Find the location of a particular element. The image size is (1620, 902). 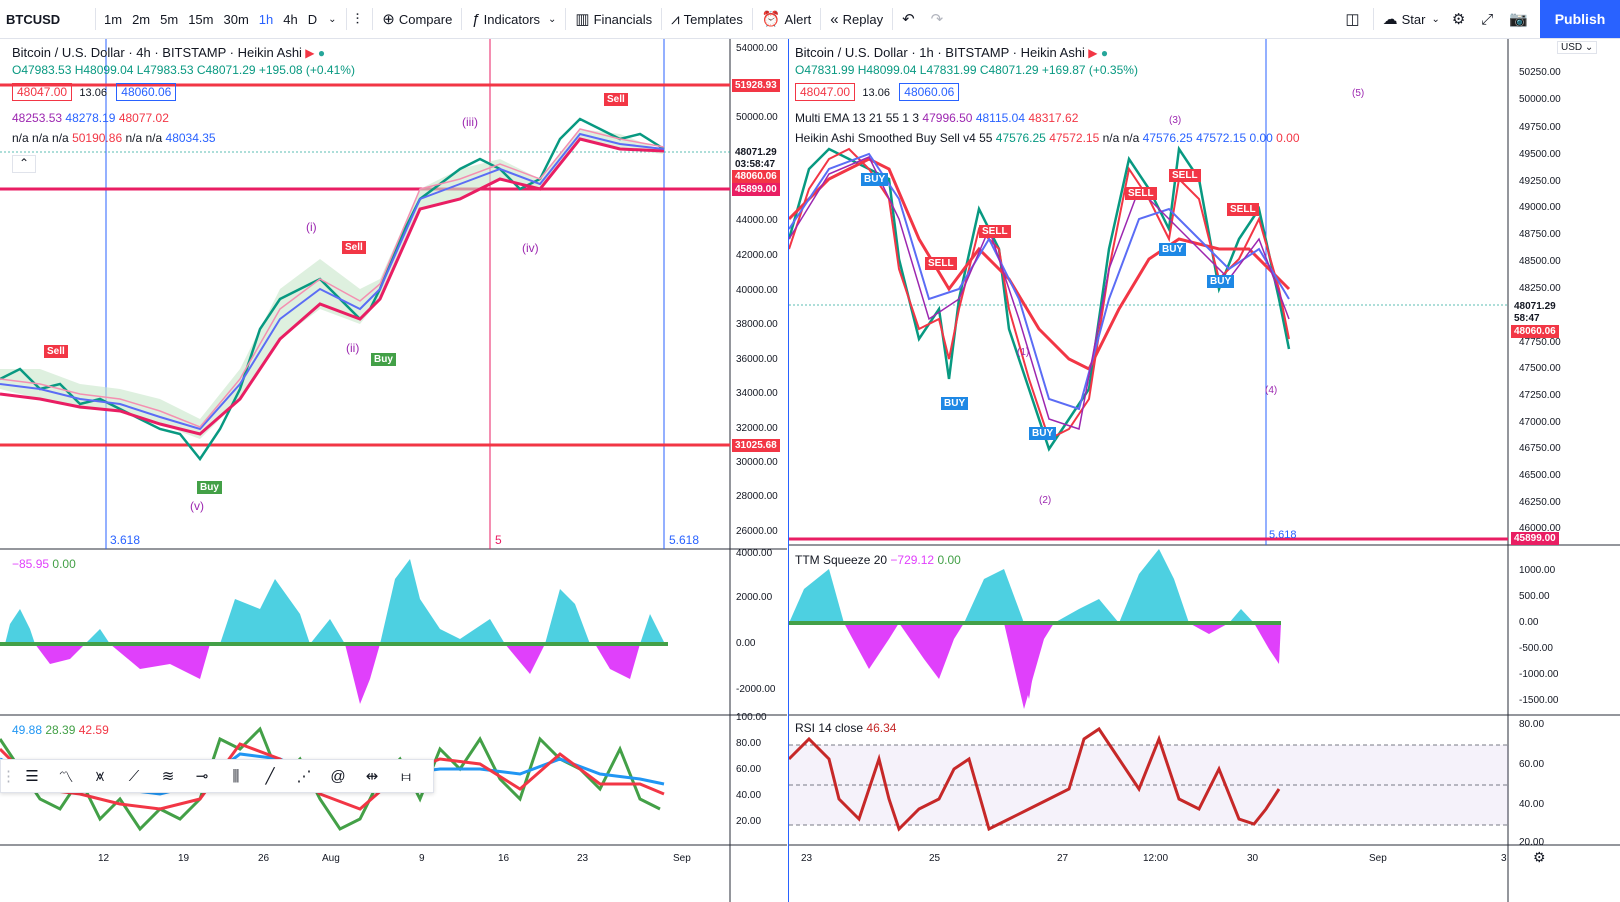

price-tag-last: 48071.29 is located at coordinates (756, 152).